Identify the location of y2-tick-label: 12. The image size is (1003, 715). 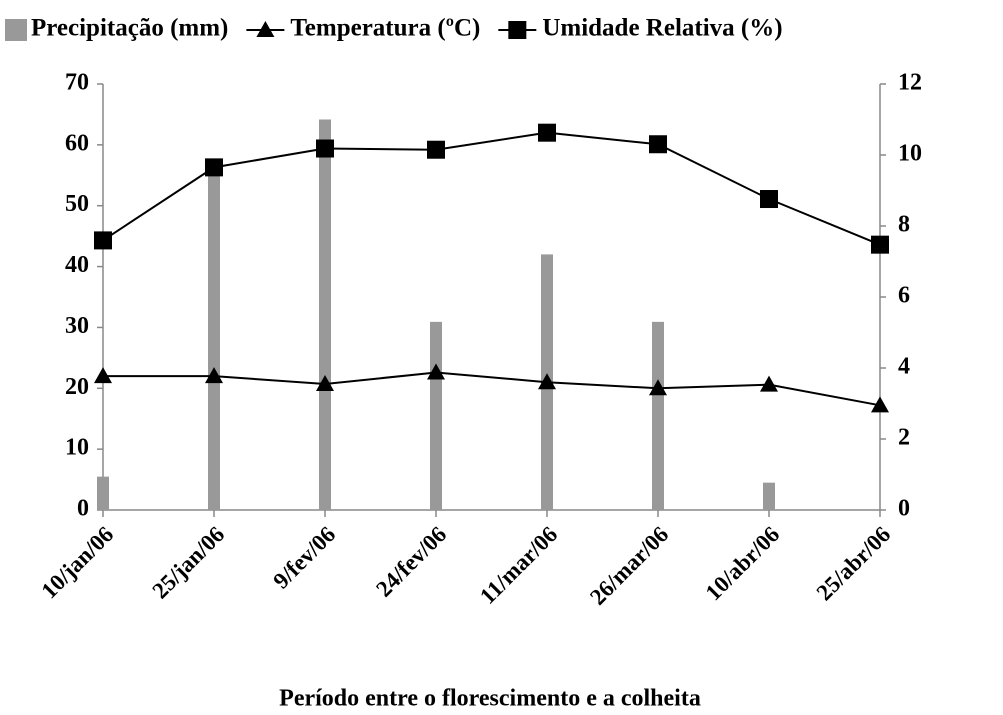
(910, 83).